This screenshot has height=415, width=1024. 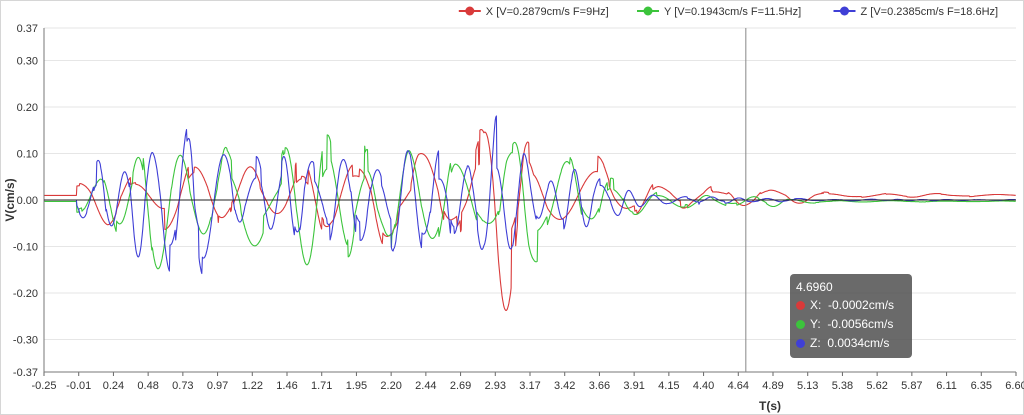 What do you see at coordinates (981, 386) in the screenshot?
I see `x-tick-label: 6.35` at bounding box center [981, 386].